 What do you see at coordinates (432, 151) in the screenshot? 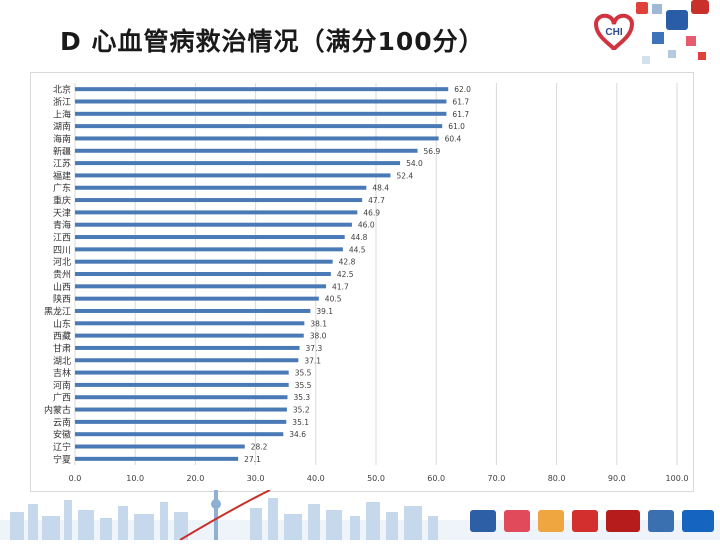
I see `value-label: 56.9` at bounding box center [432, 151].